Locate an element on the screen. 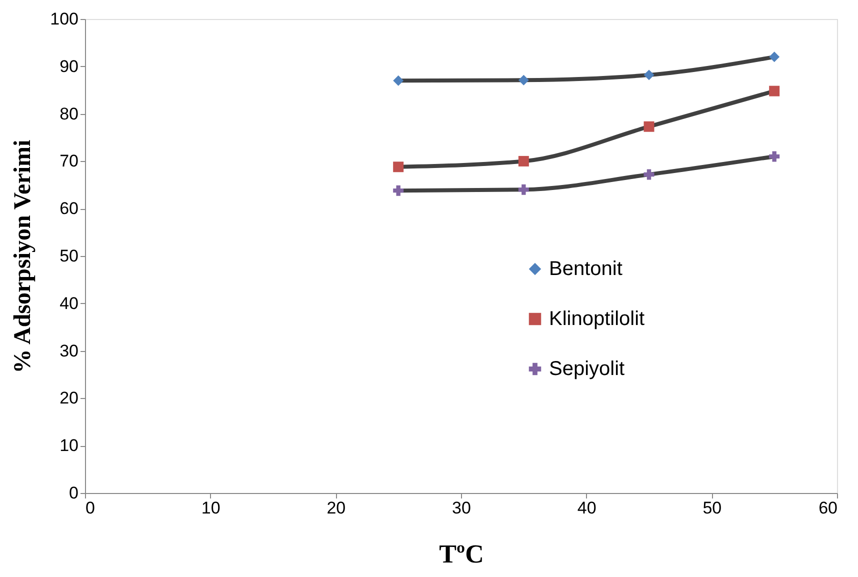  x-tick-label: 50 is located at coordinates (712, 508).